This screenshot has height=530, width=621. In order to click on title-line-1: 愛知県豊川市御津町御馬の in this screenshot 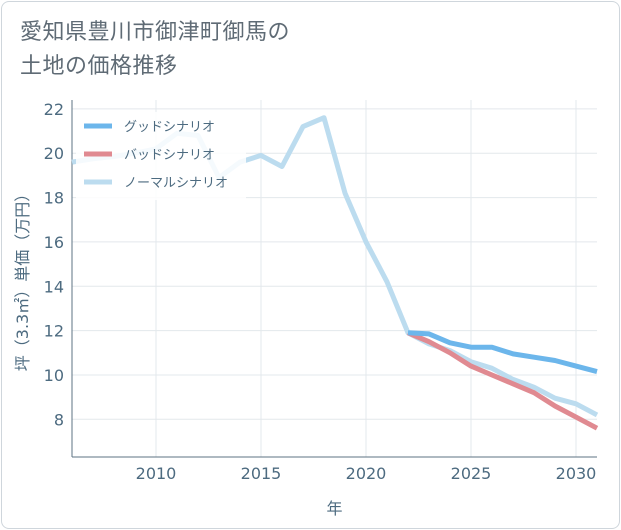, I will do `click(155, 32)`.